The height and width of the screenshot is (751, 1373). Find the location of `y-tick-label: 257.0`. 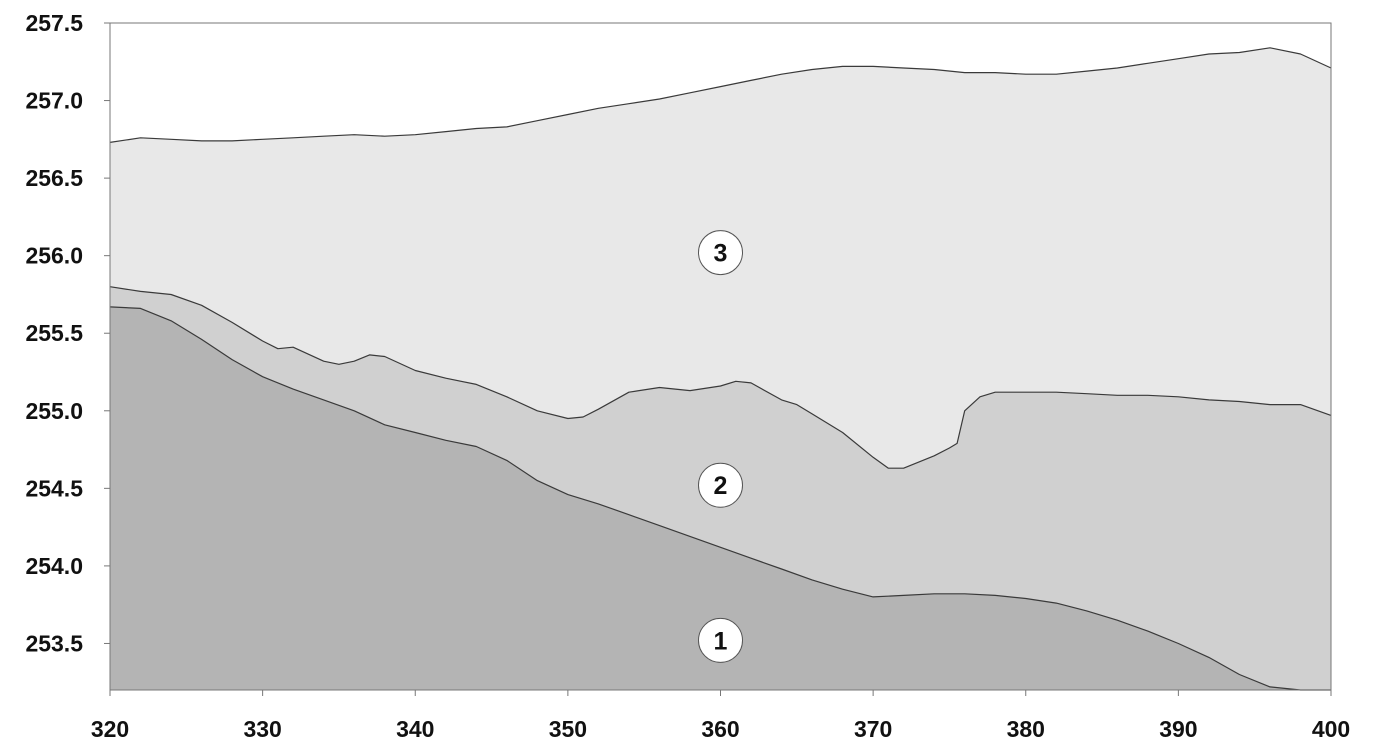

y-tick-label: 257.0 is located at coordinates (54, 101).